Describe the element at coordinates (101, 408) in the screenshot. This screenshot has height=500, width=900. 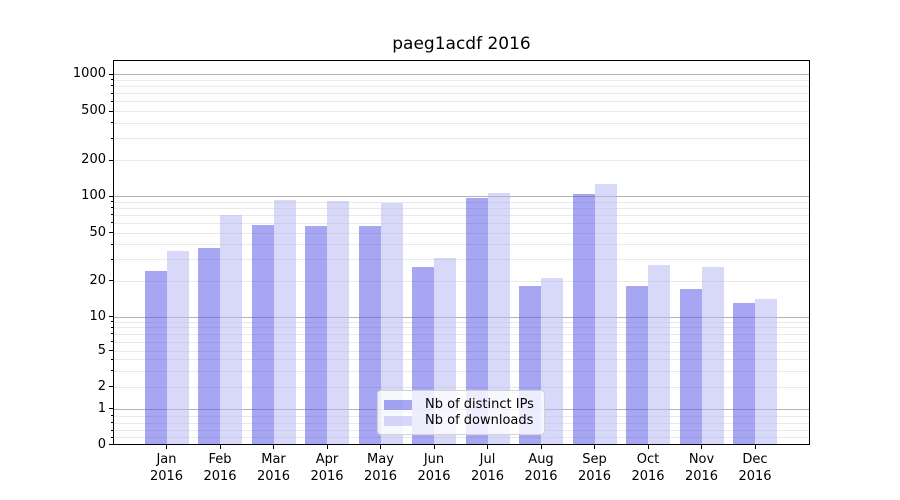
I see `y-tick-label: 1` at that location.